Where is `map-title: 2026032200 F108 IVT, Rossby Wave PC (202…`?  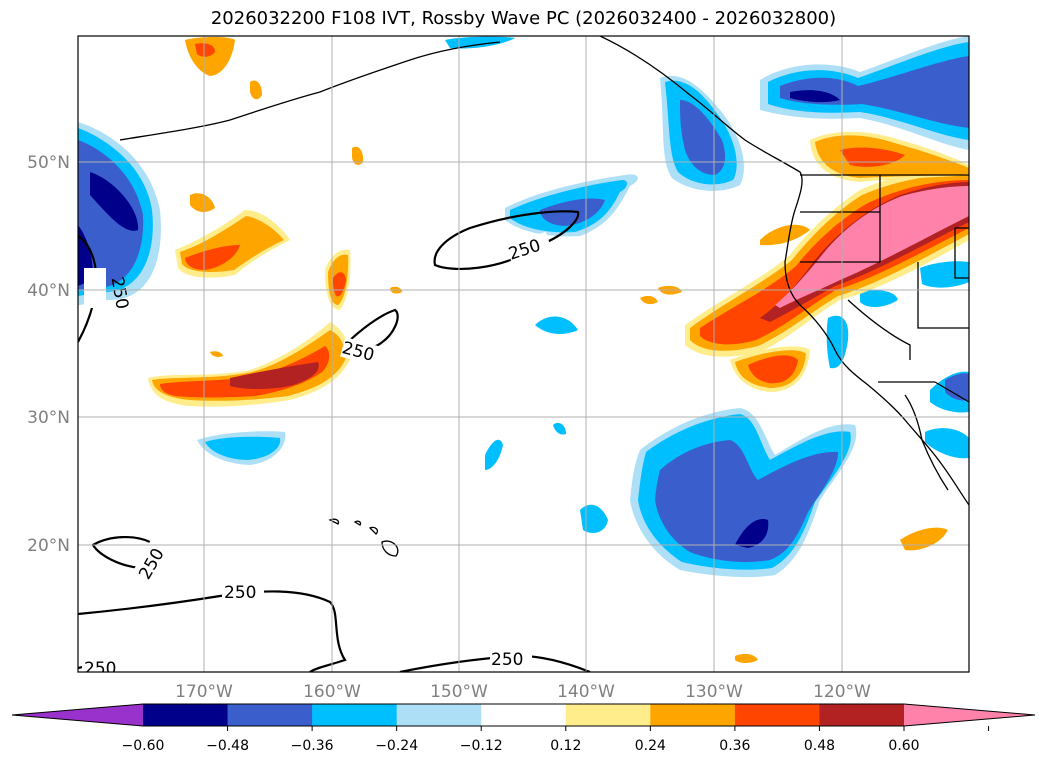
map-title: 2026032200 F108 IVT, Rossby Wave PC (202… is located at coordinates (523, 18).